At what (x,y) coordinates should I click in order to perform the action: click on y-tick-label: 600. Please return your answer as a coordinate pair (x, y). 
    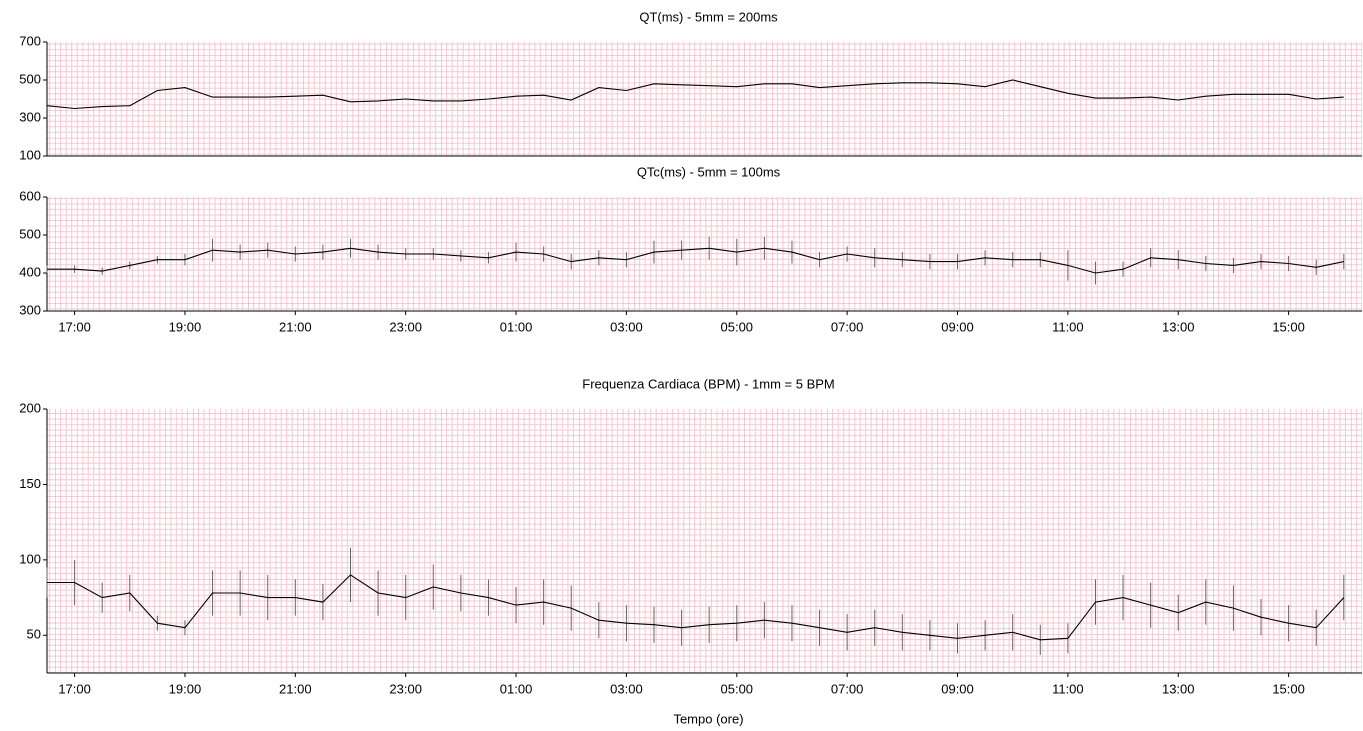
    Looking at the image, I should click on (30, 195).